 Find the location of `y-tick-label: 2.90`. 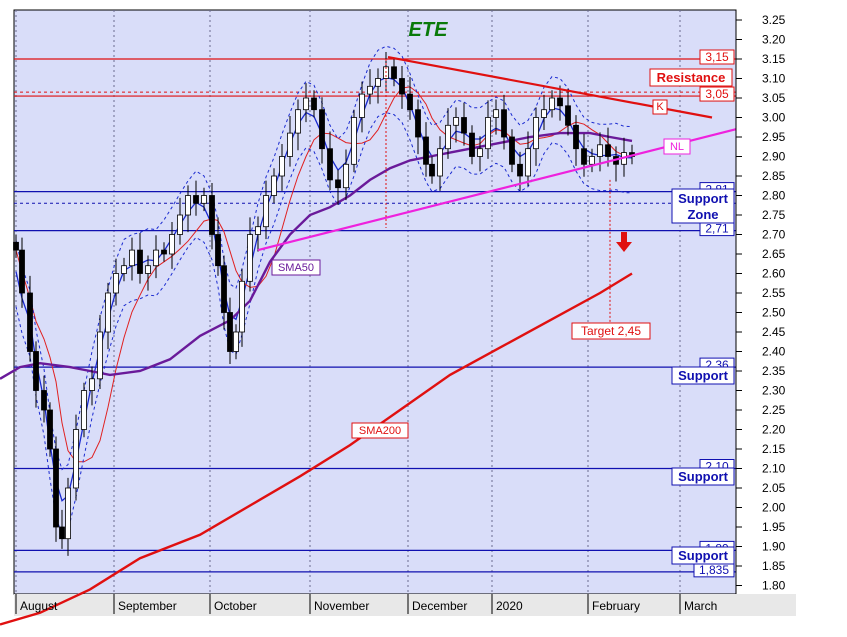

y-tick-label: 2.90 is located at coordinates (774, 157).